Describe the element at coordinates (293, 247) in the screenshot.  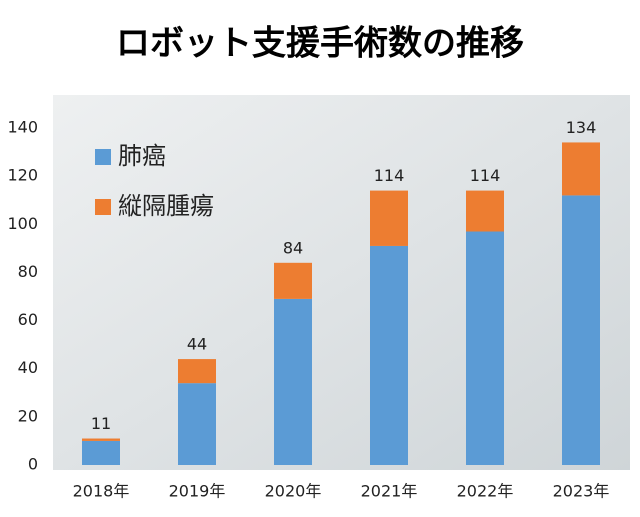
I see `total-label: 84` at that location.